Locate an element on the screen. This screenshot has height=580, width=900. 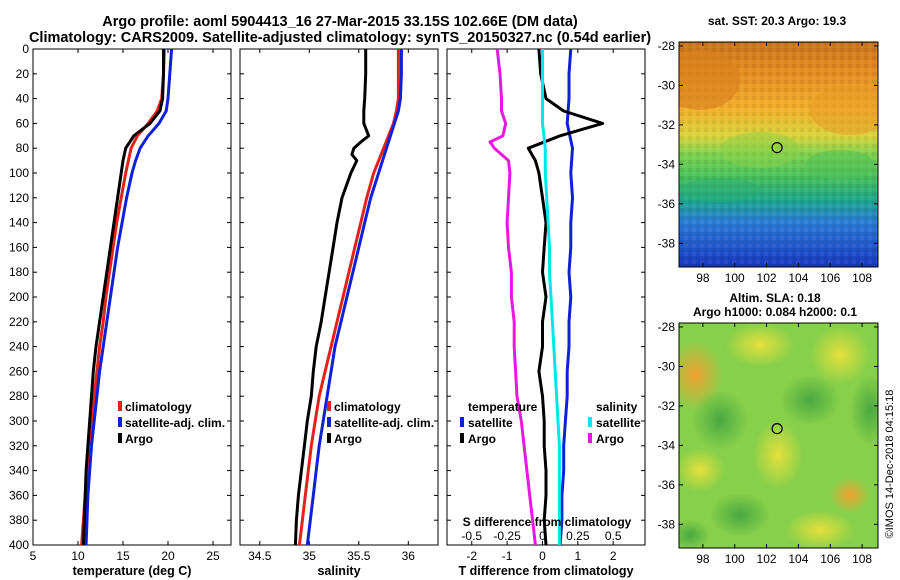
y-tick-label: 80 is located at coordinates (23, 148).